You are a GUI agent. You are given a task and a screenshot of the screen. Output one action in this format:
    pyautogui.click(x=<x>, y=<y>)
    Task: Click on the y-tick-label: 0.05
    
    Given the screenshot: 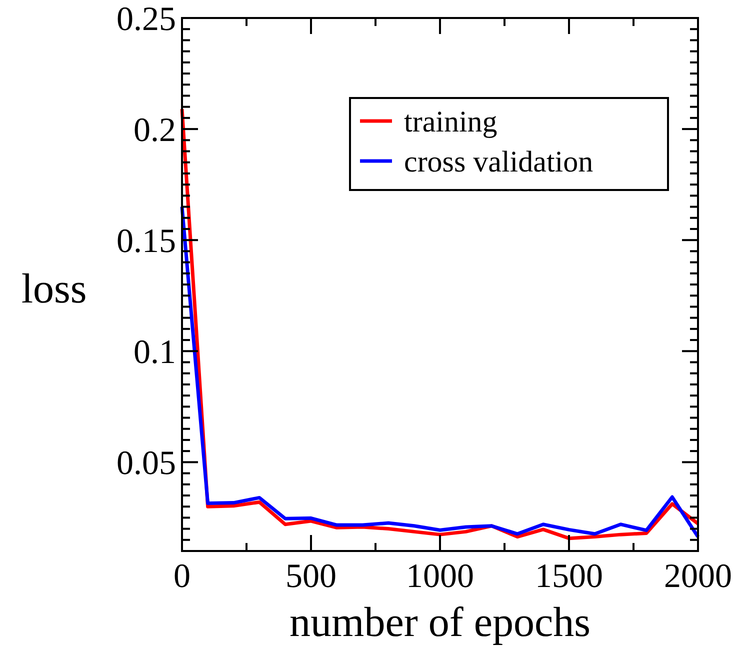 What is the action you would take?
    pyautogui.click(x=146, y=463)
    